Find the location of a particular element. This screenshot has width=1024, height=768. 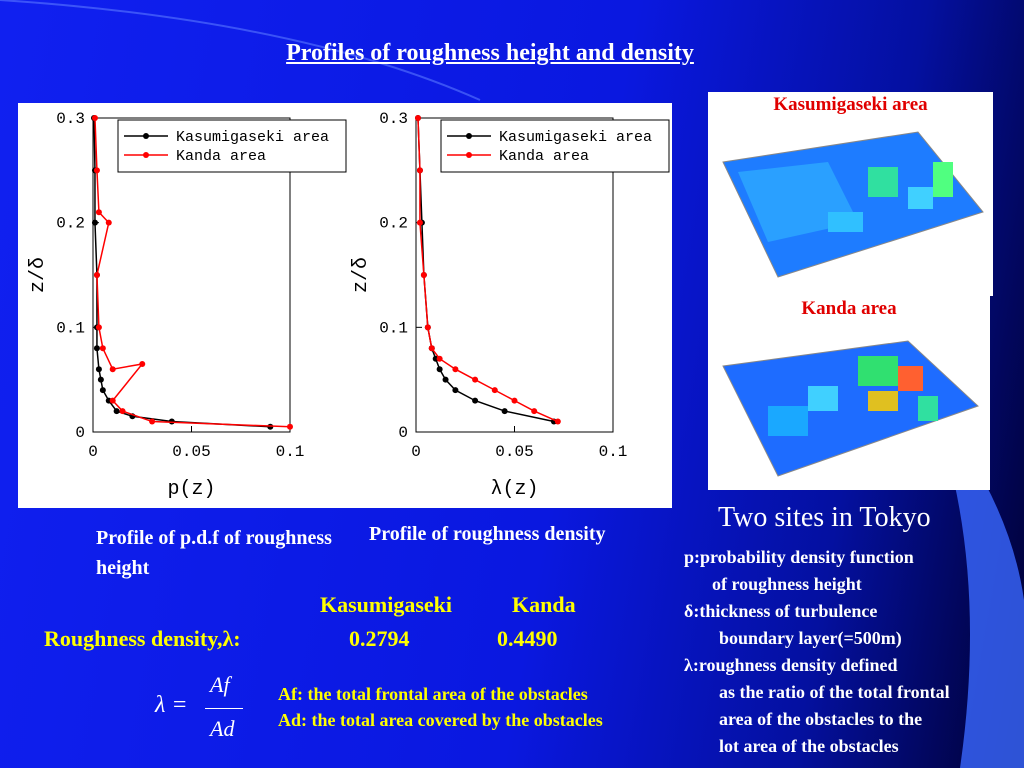

formula-numerator: Af is located at coordinates (220, 684).